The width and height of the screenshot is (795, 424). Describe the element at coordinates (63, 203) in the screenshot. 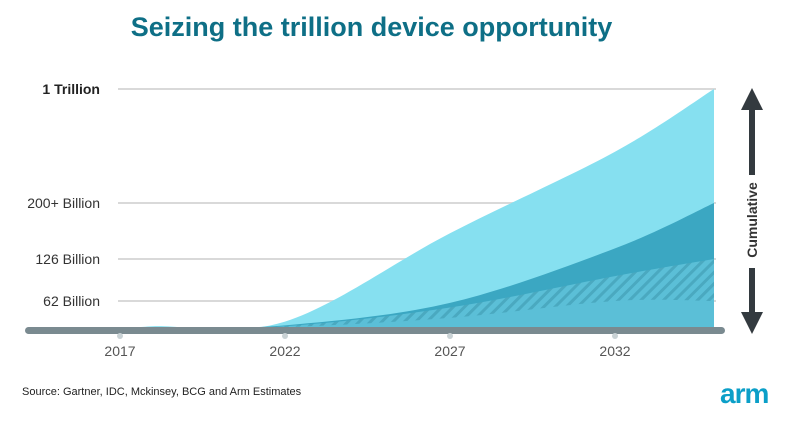

I see `y-tick-label: 200+ Billion` at that location.